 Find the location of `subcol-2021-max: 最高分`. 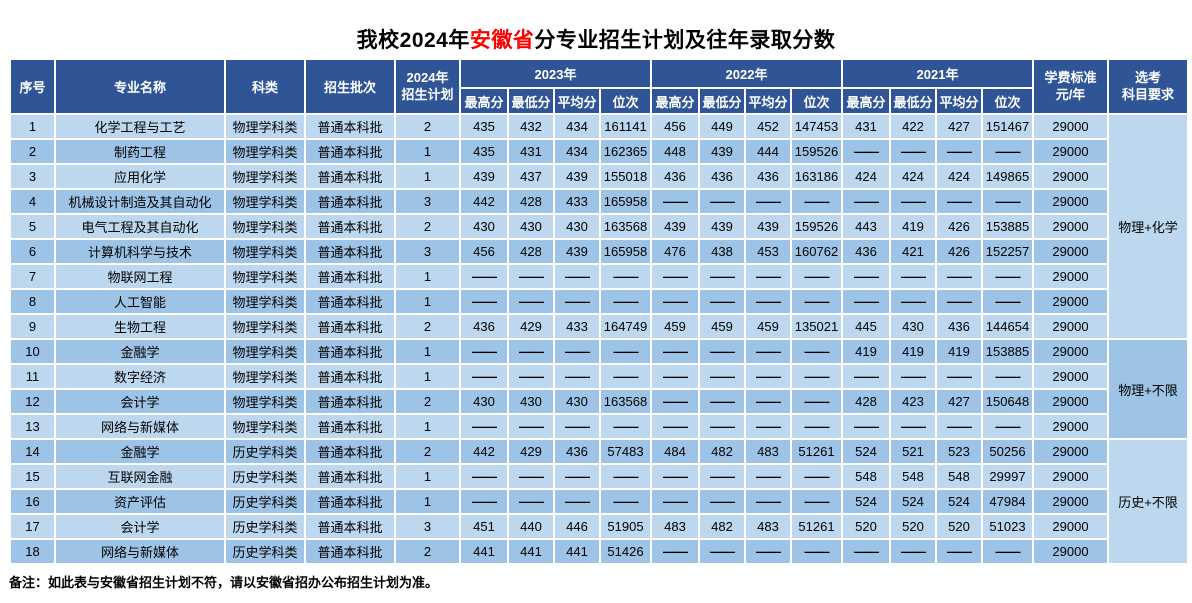

subcol-2021-max: 最高分 is located at coordinates (866, 101).